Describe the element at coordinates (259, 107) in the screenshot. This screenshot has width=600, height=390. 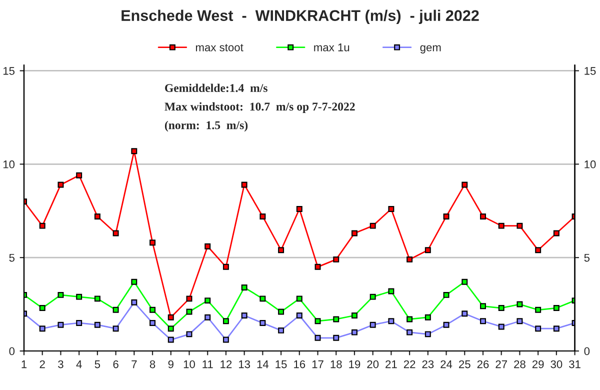
I see `annotation: Max windstoot: 10.7 m/s op 7-7-2022` at that location.